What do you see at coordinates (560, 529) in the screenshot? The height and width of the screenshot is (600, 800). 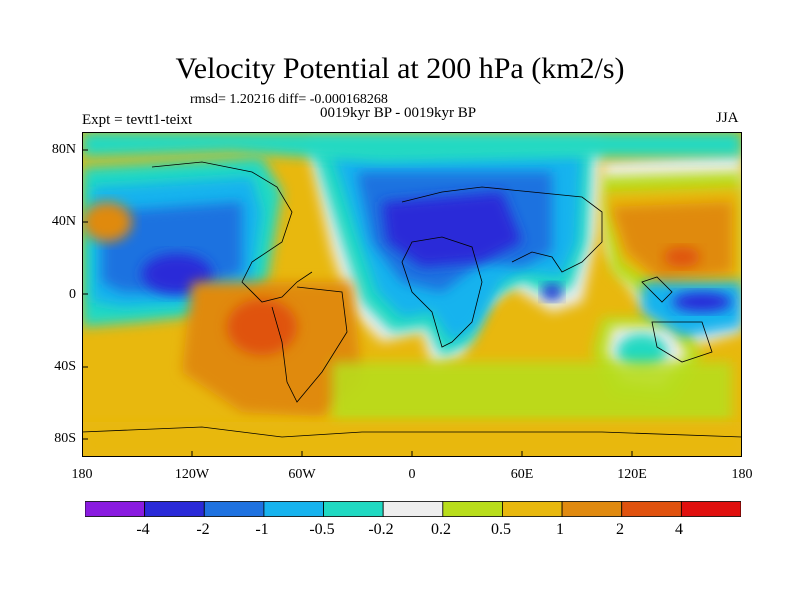 I see `colorbar-label: 1` at bounding box center [560, 529].